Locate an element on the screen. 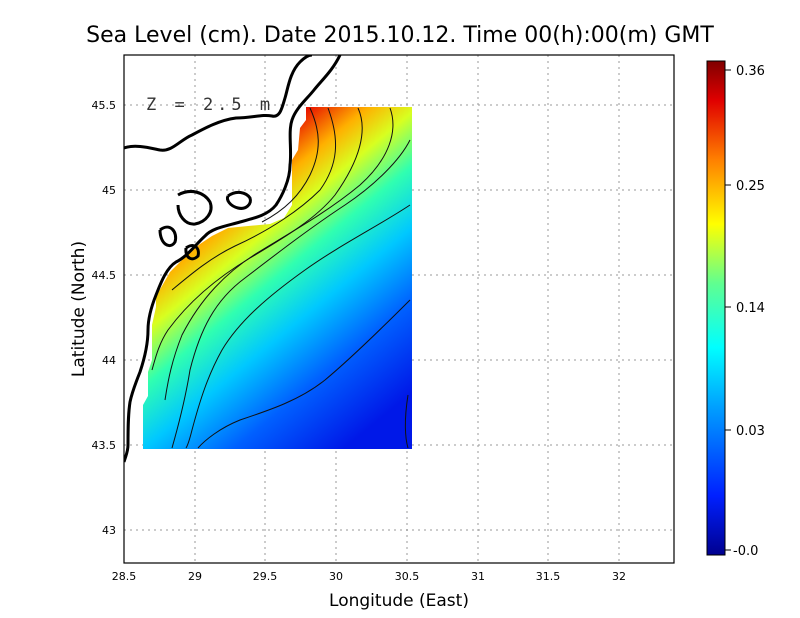  y-tick-label: 44 is located at coordinates (109, 360).